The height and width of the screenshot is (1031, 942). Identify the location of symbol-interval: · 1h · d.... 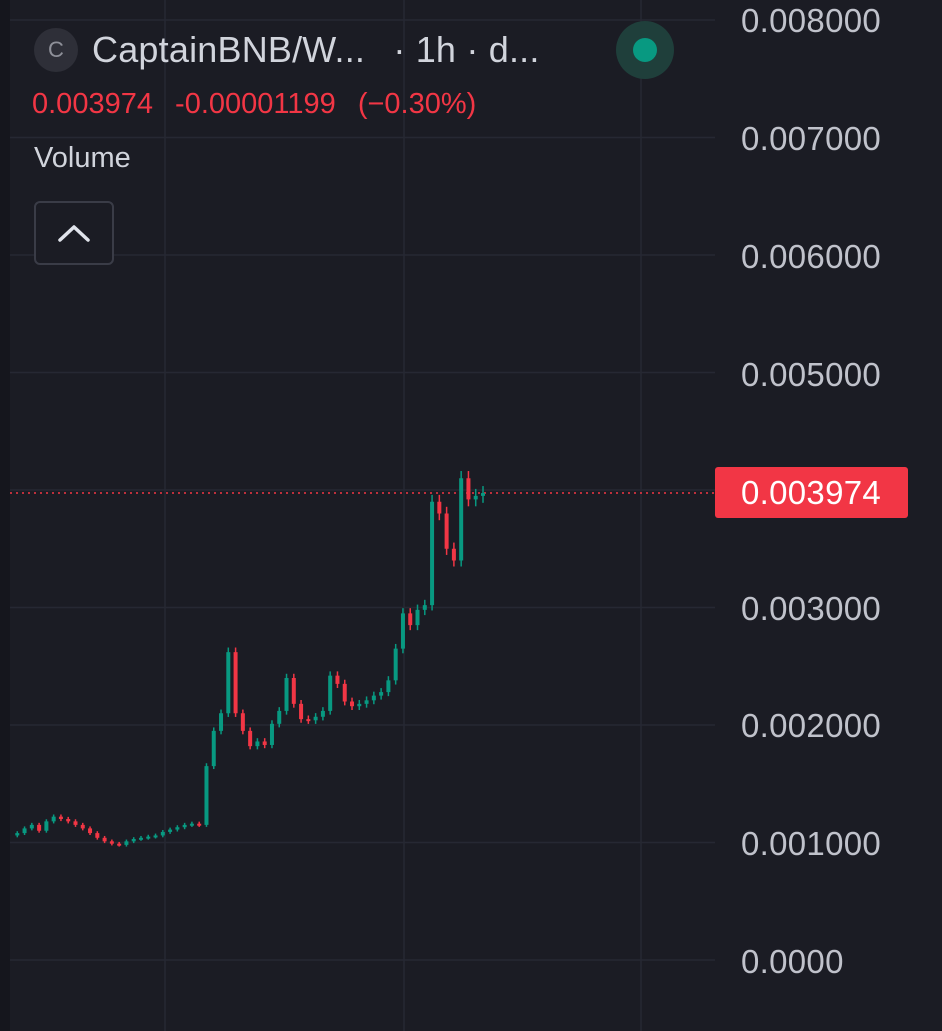
(466, 49).